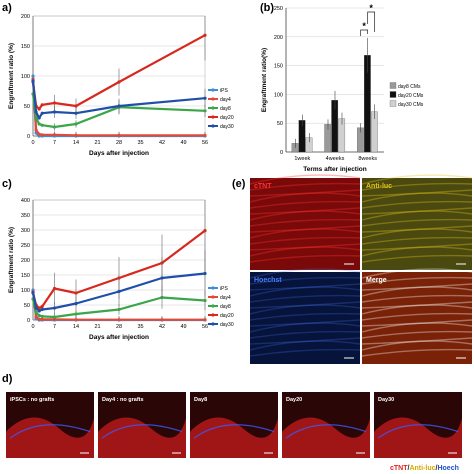 The image size is (474, 474). What do you see at coordinates (409, 87) in the screenshot?
I see `legend-label: day8 CMs` at bounding box center [409, 87].